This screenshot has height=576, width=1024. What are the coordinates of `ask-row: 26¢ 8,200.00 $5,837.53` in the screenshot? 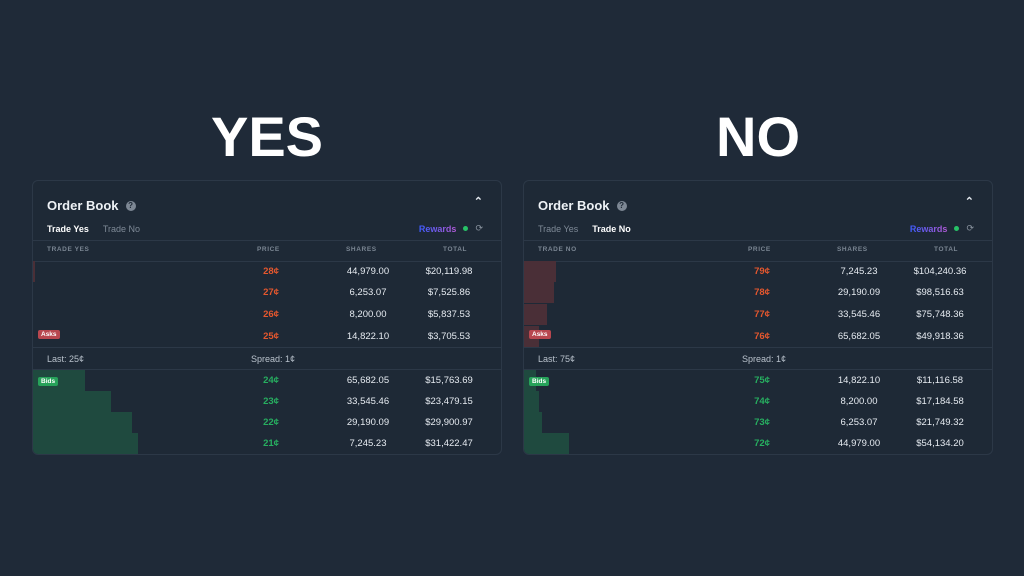 It's located at (267, 314).